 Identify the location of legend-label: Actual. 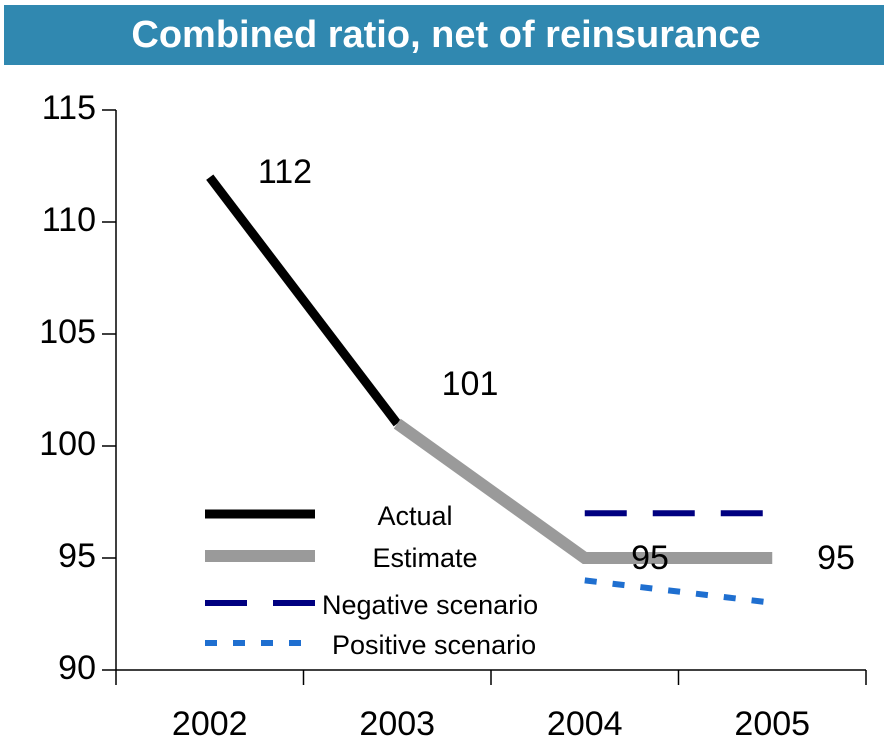
(414, 516).